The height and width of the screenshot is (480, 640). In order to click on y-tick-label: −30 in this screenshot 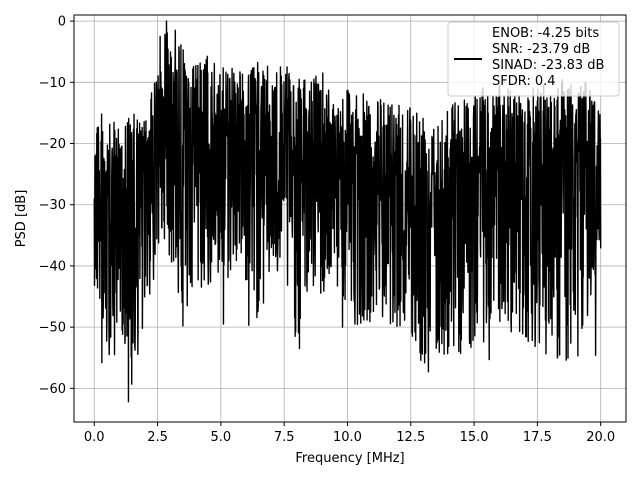, I will do `click(52, 205)`.